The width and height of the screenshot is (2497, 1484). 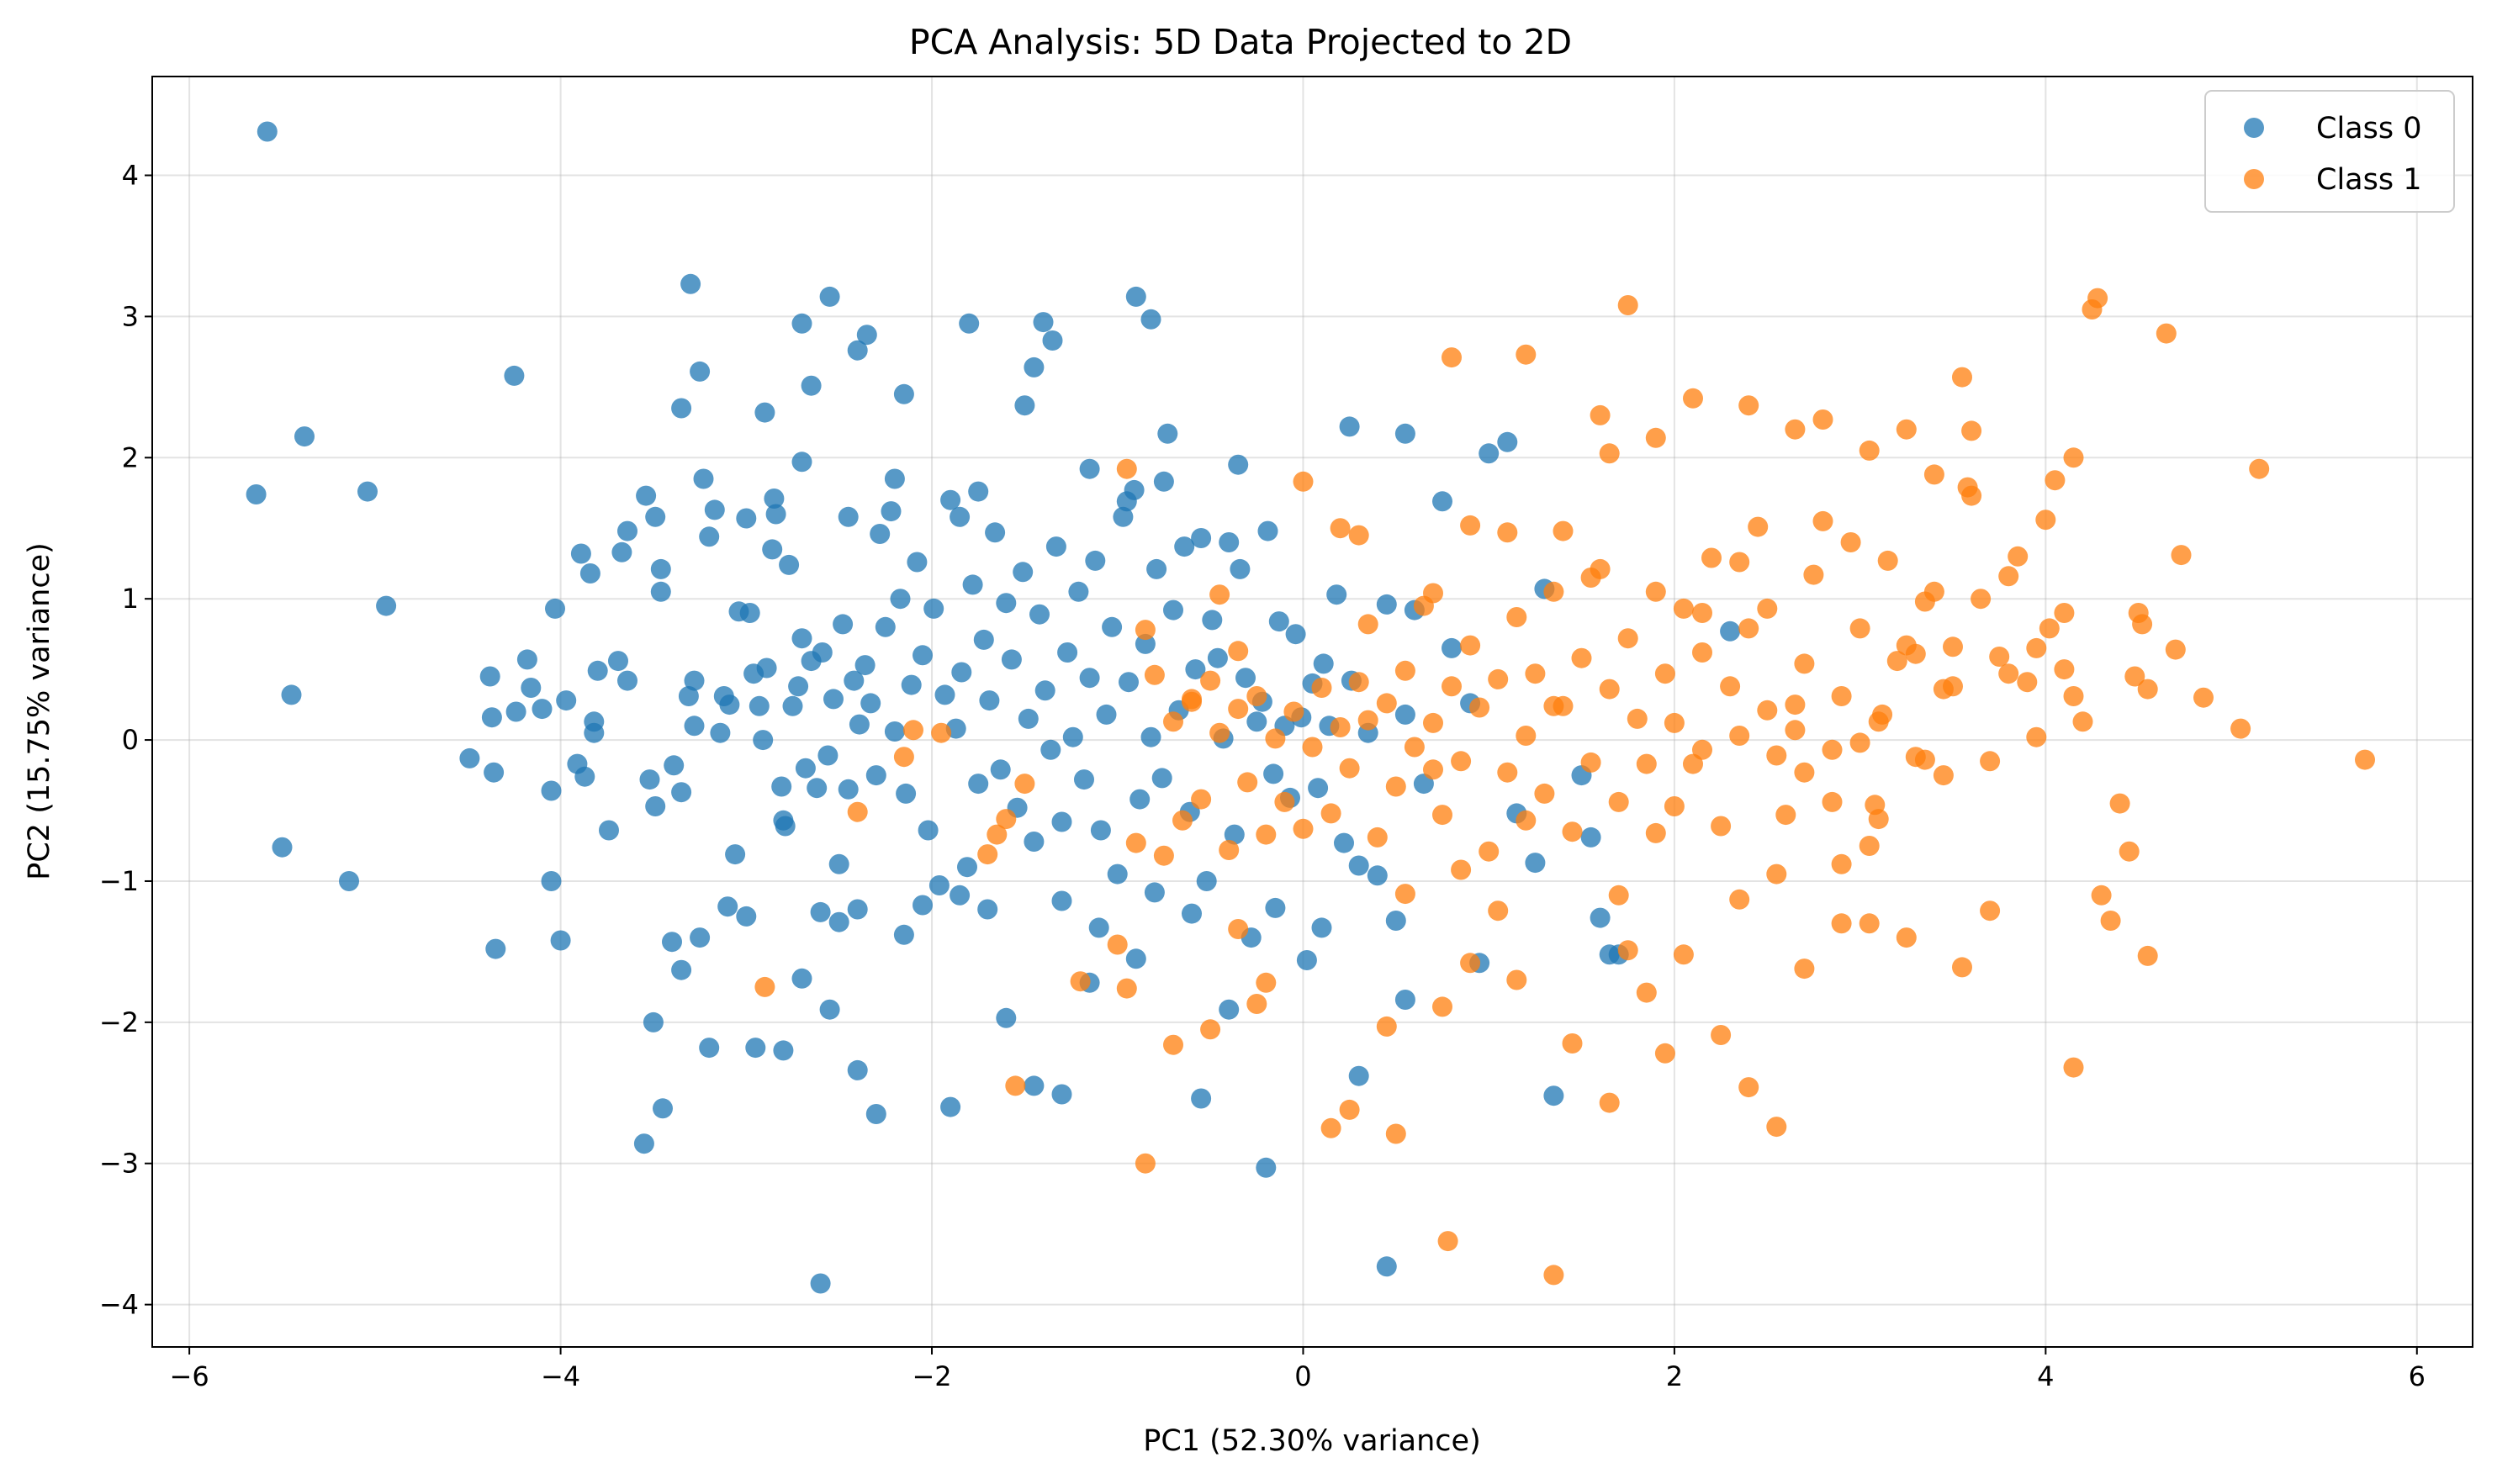 What do you see at coordinates (130, 176) in the screenshot?
I see `y-tick-label: 4` at bounding box center [130, 176].